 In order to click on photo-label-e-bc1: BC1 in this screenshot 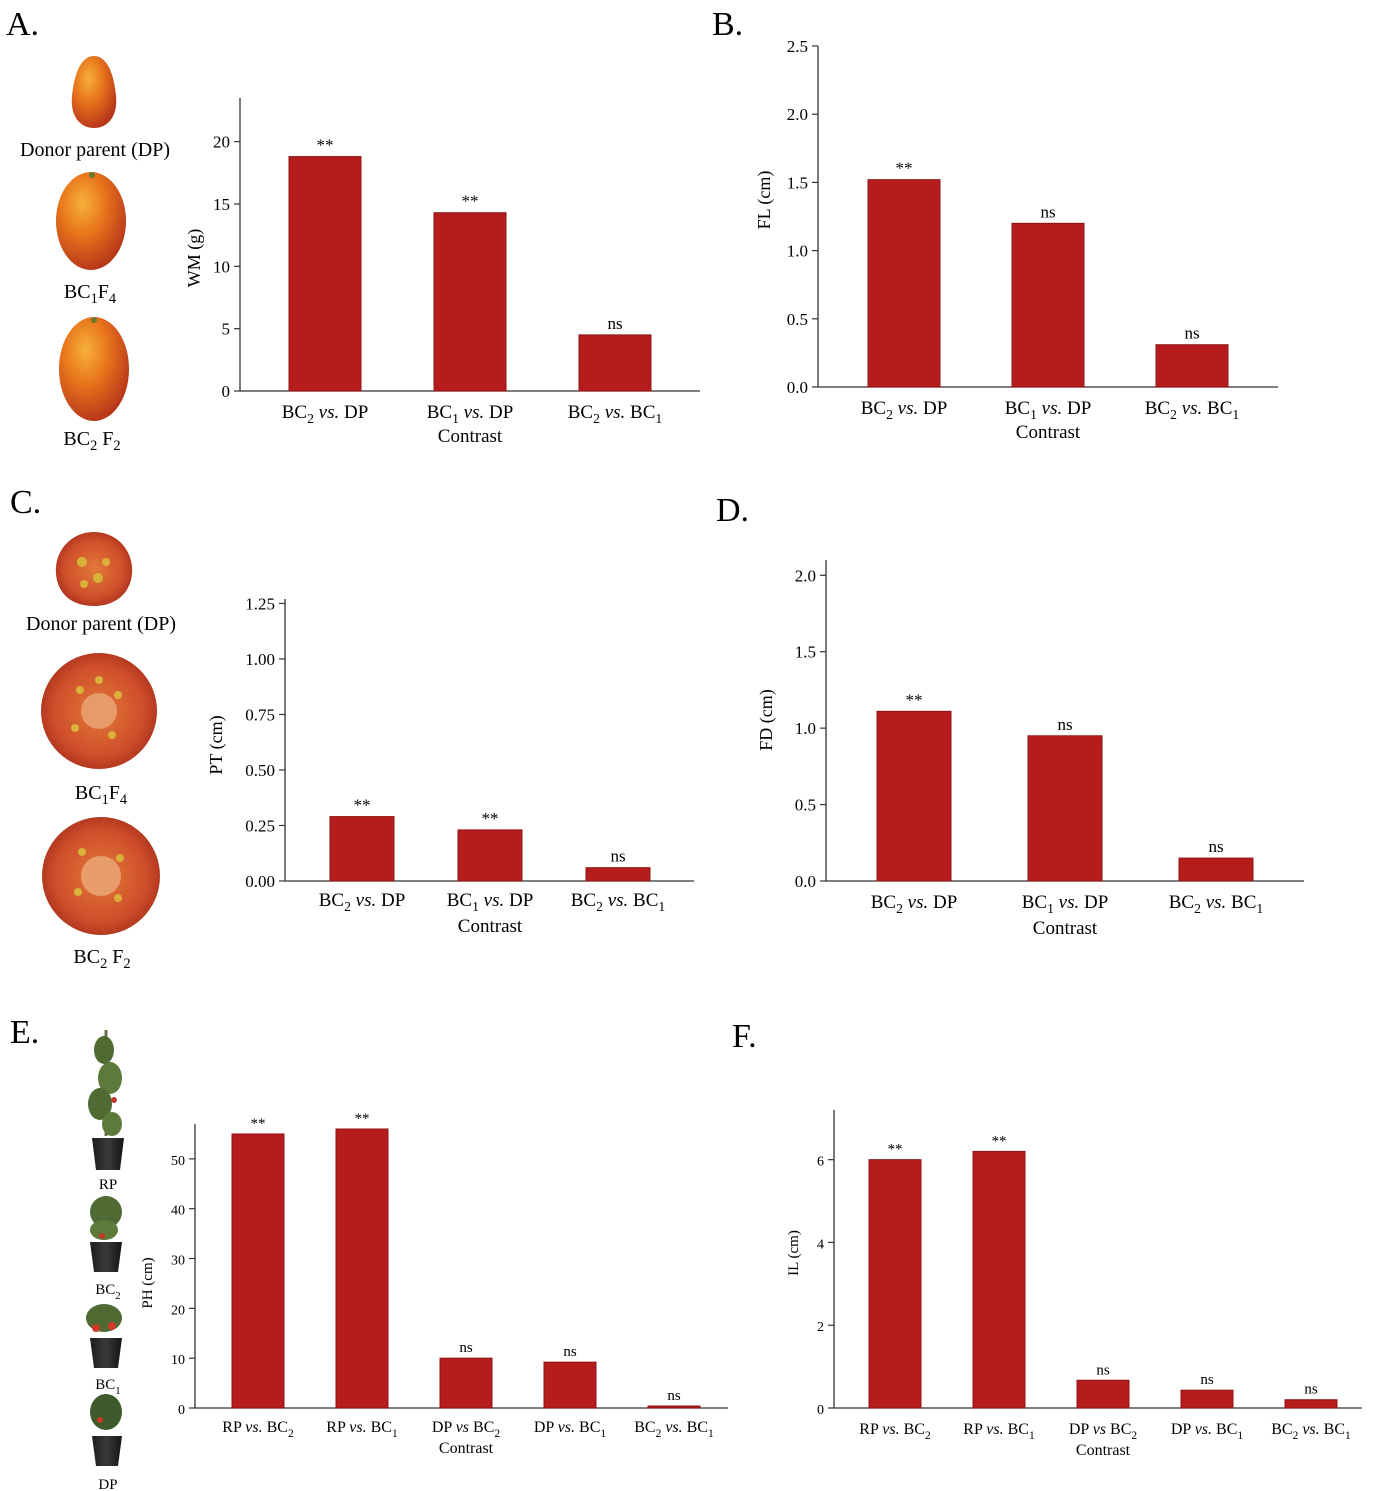, I will do `click(107, 1387)`.